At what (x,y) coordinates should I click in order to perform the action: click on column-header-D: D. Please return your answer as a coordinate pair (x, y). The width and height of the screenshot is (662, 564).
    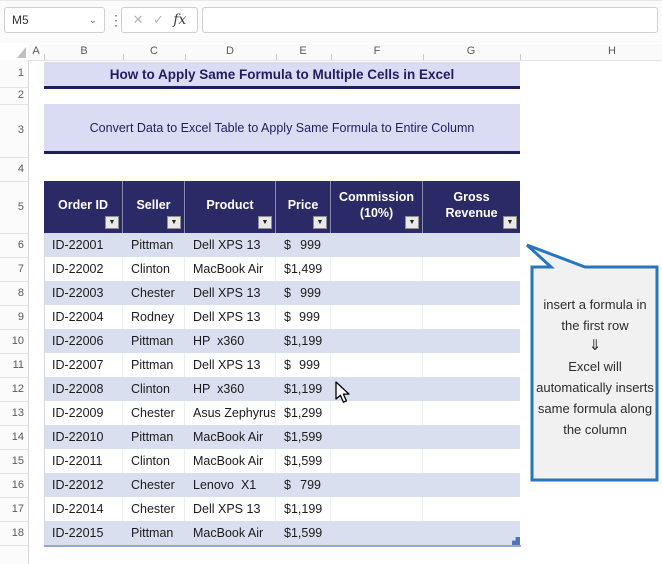
    Looking at the image, I should click on (230, 51).